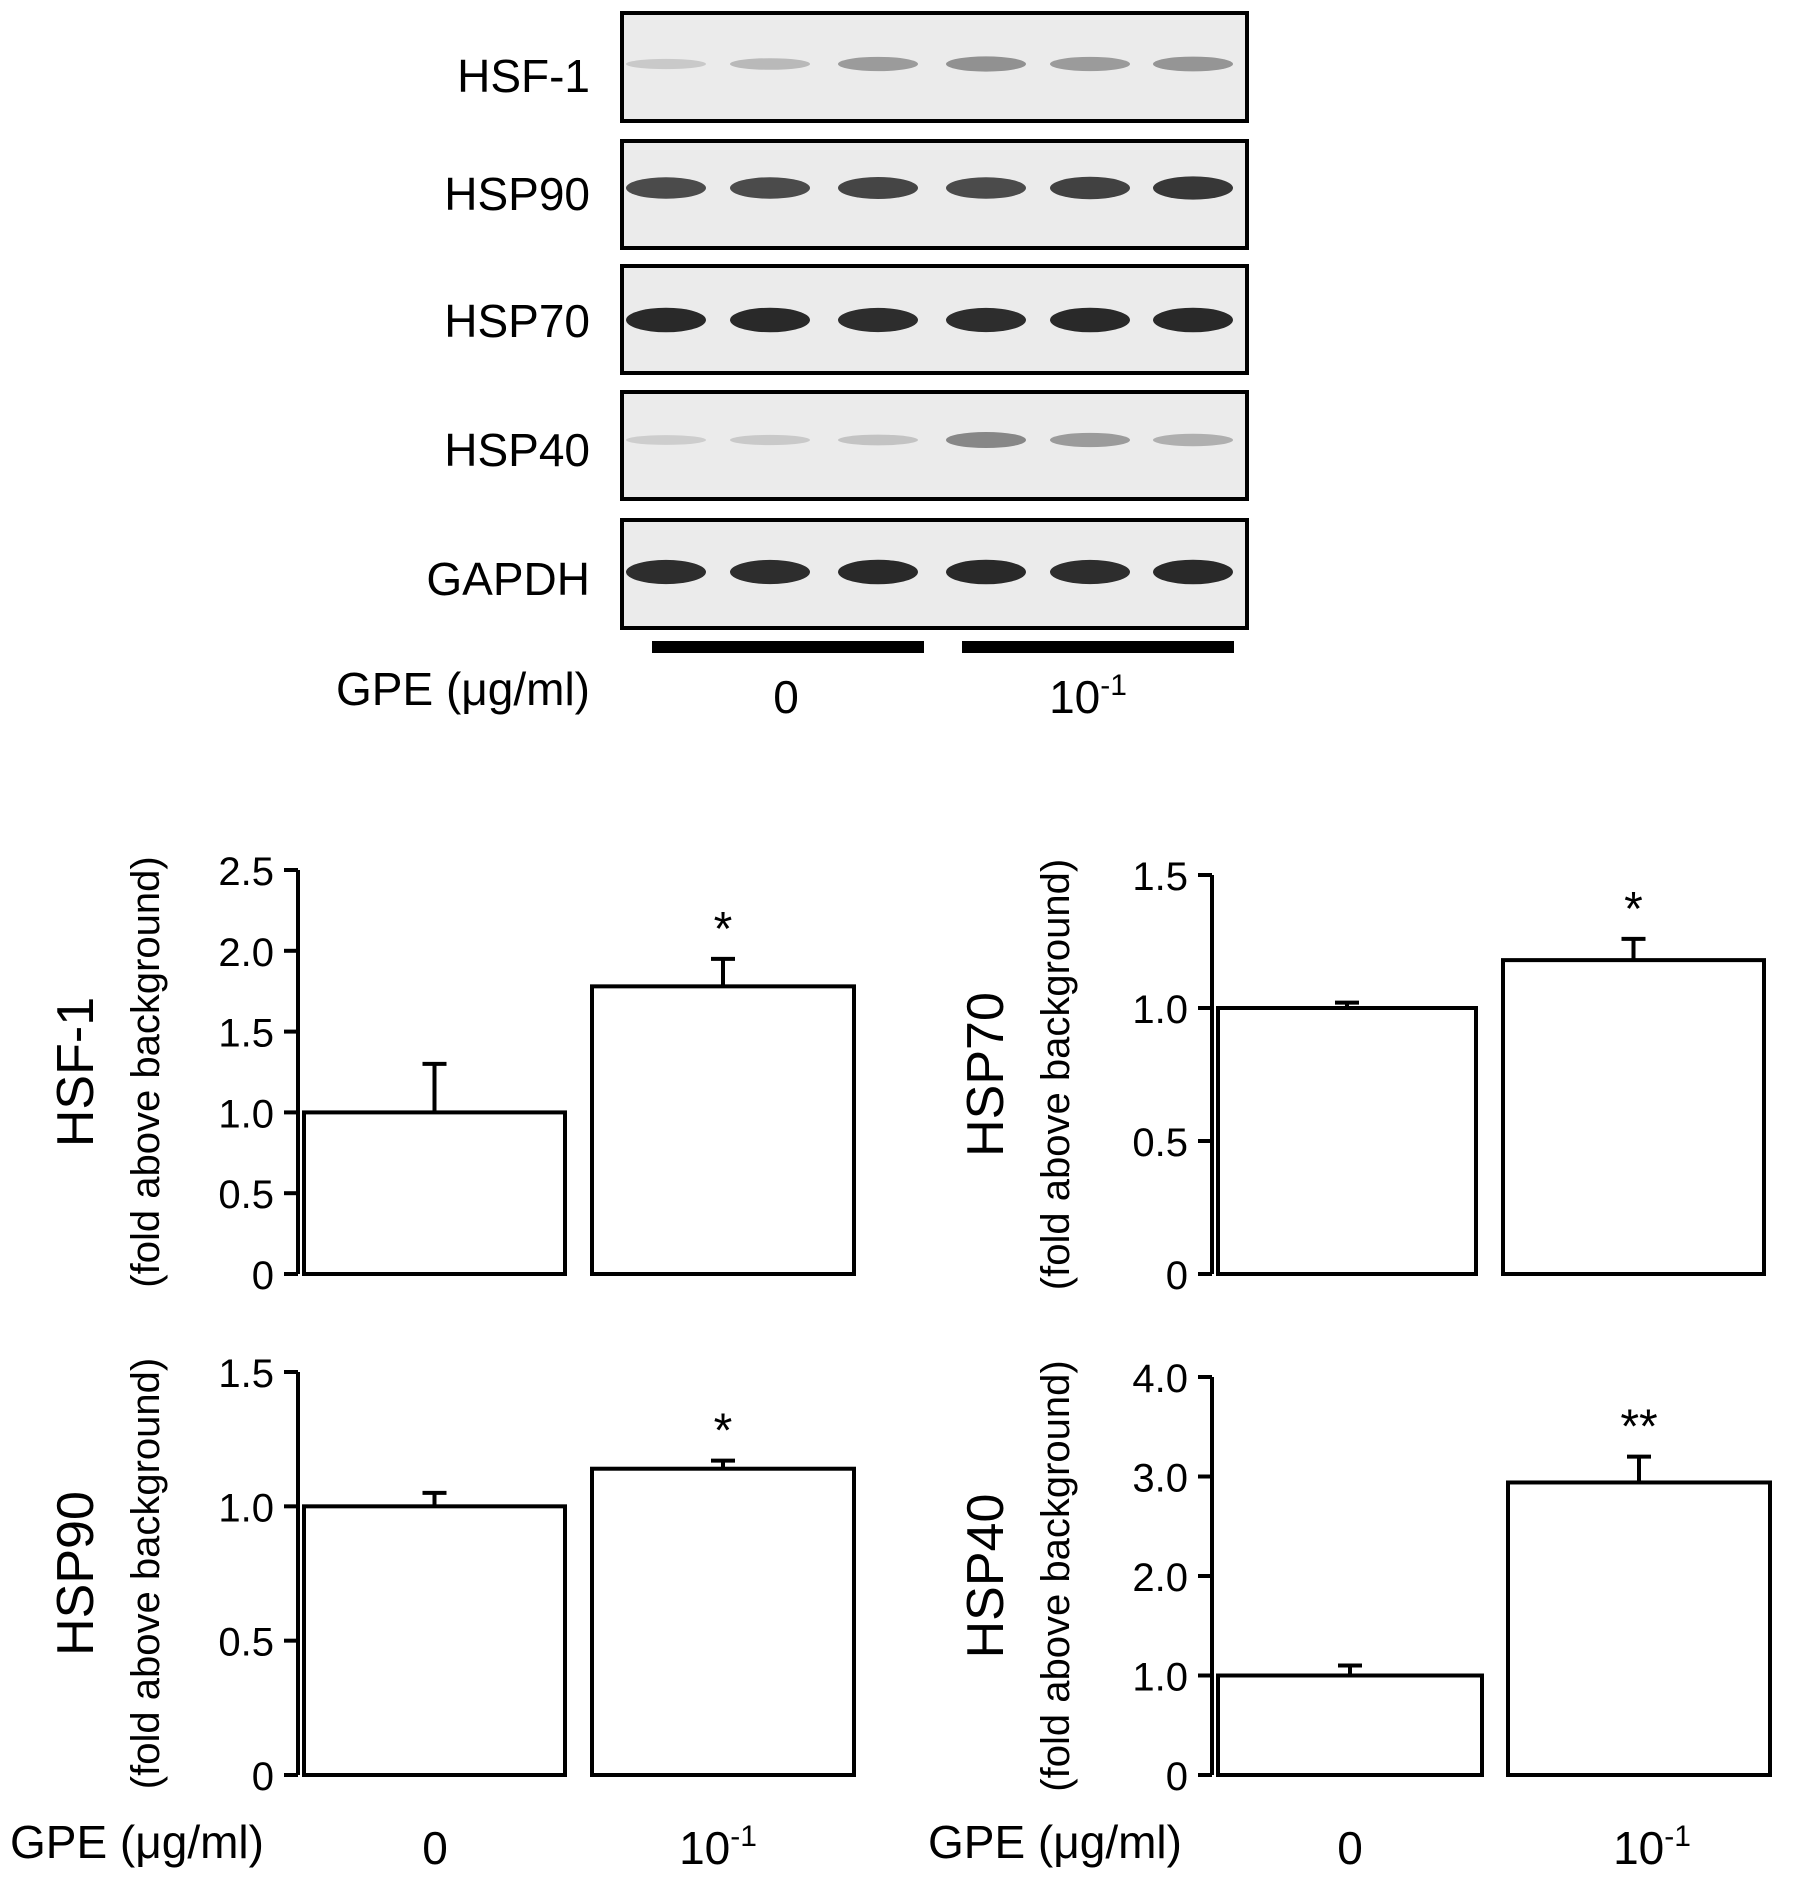 Image resolution: width=1795 pixels, height=1877 pixels. Describe the element at coordinates (1160, 1479) in the screenshot. I see `y-tick-label: 3.0` at that location.